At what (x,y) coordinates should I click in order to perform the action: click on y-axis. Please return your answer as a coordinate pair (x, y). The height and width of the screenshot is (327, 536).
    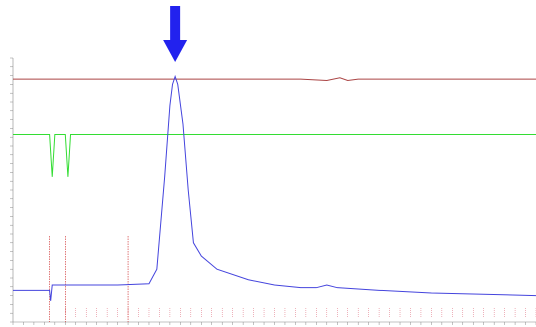
    Looking at the image, I should click on (12, 190).